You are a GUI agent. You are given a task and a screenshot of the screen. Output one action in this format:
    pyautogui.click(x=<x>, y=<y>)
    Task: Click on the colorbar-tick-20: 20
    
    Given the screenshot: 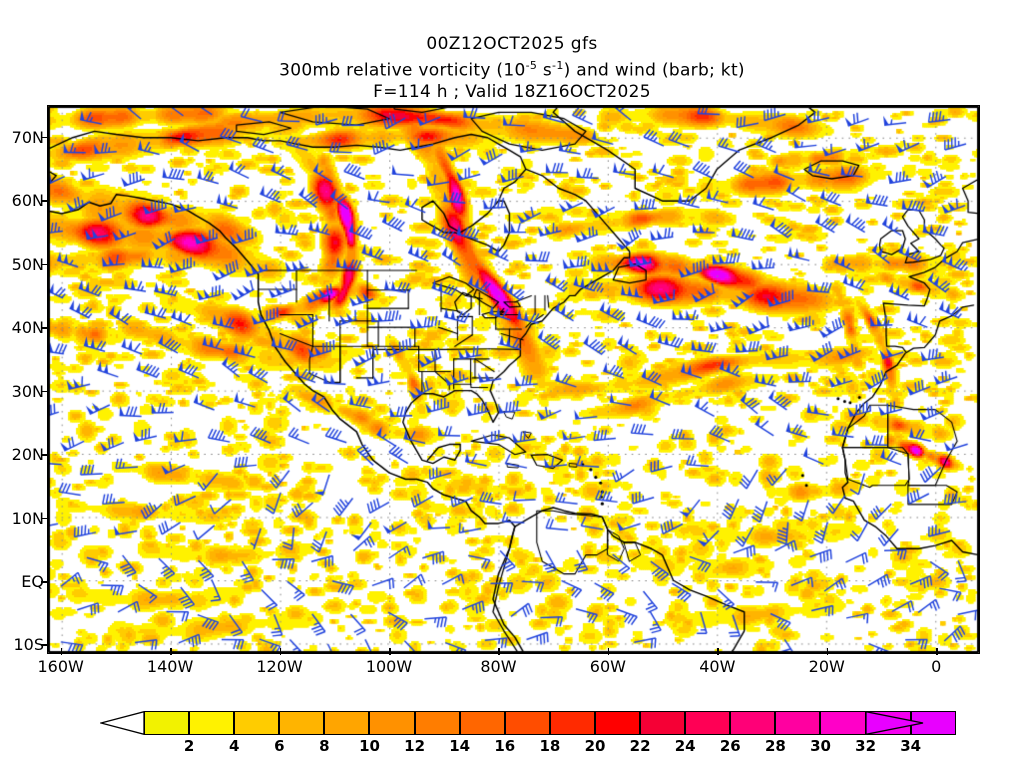 What is the action you would take?
    pyautogui.click(x=595, y=746)
    